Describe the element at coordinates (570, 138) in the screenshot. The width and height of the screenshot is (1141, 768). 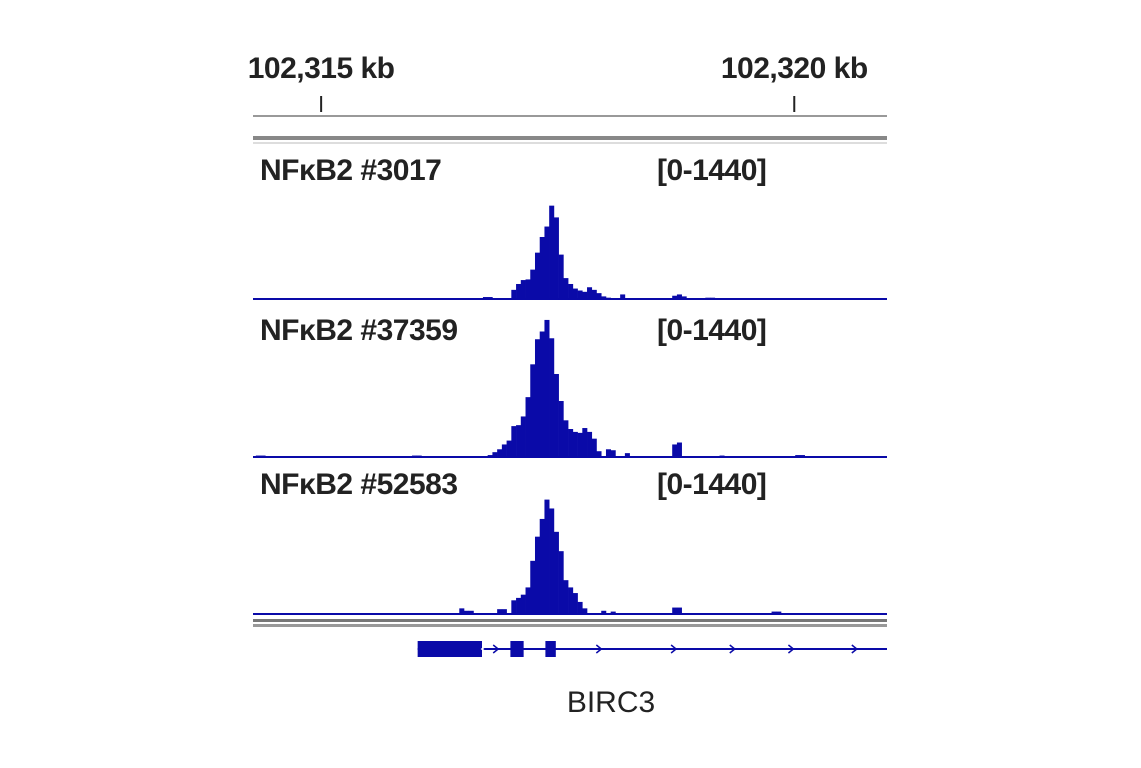
I see `top-divider` at that location.